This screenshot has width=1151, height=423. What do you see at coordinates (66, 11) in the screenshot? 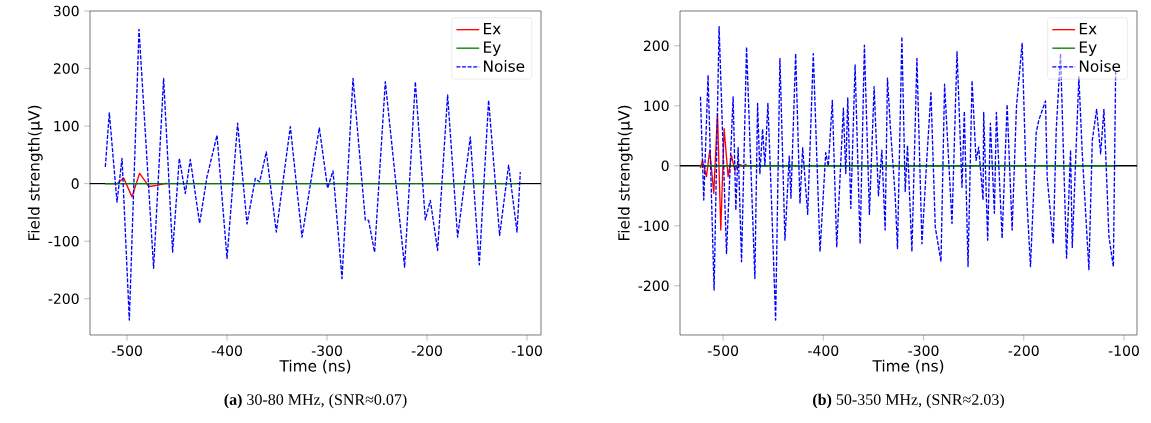
I see `y-tick-label: 300` at bounding box center [66, 11].